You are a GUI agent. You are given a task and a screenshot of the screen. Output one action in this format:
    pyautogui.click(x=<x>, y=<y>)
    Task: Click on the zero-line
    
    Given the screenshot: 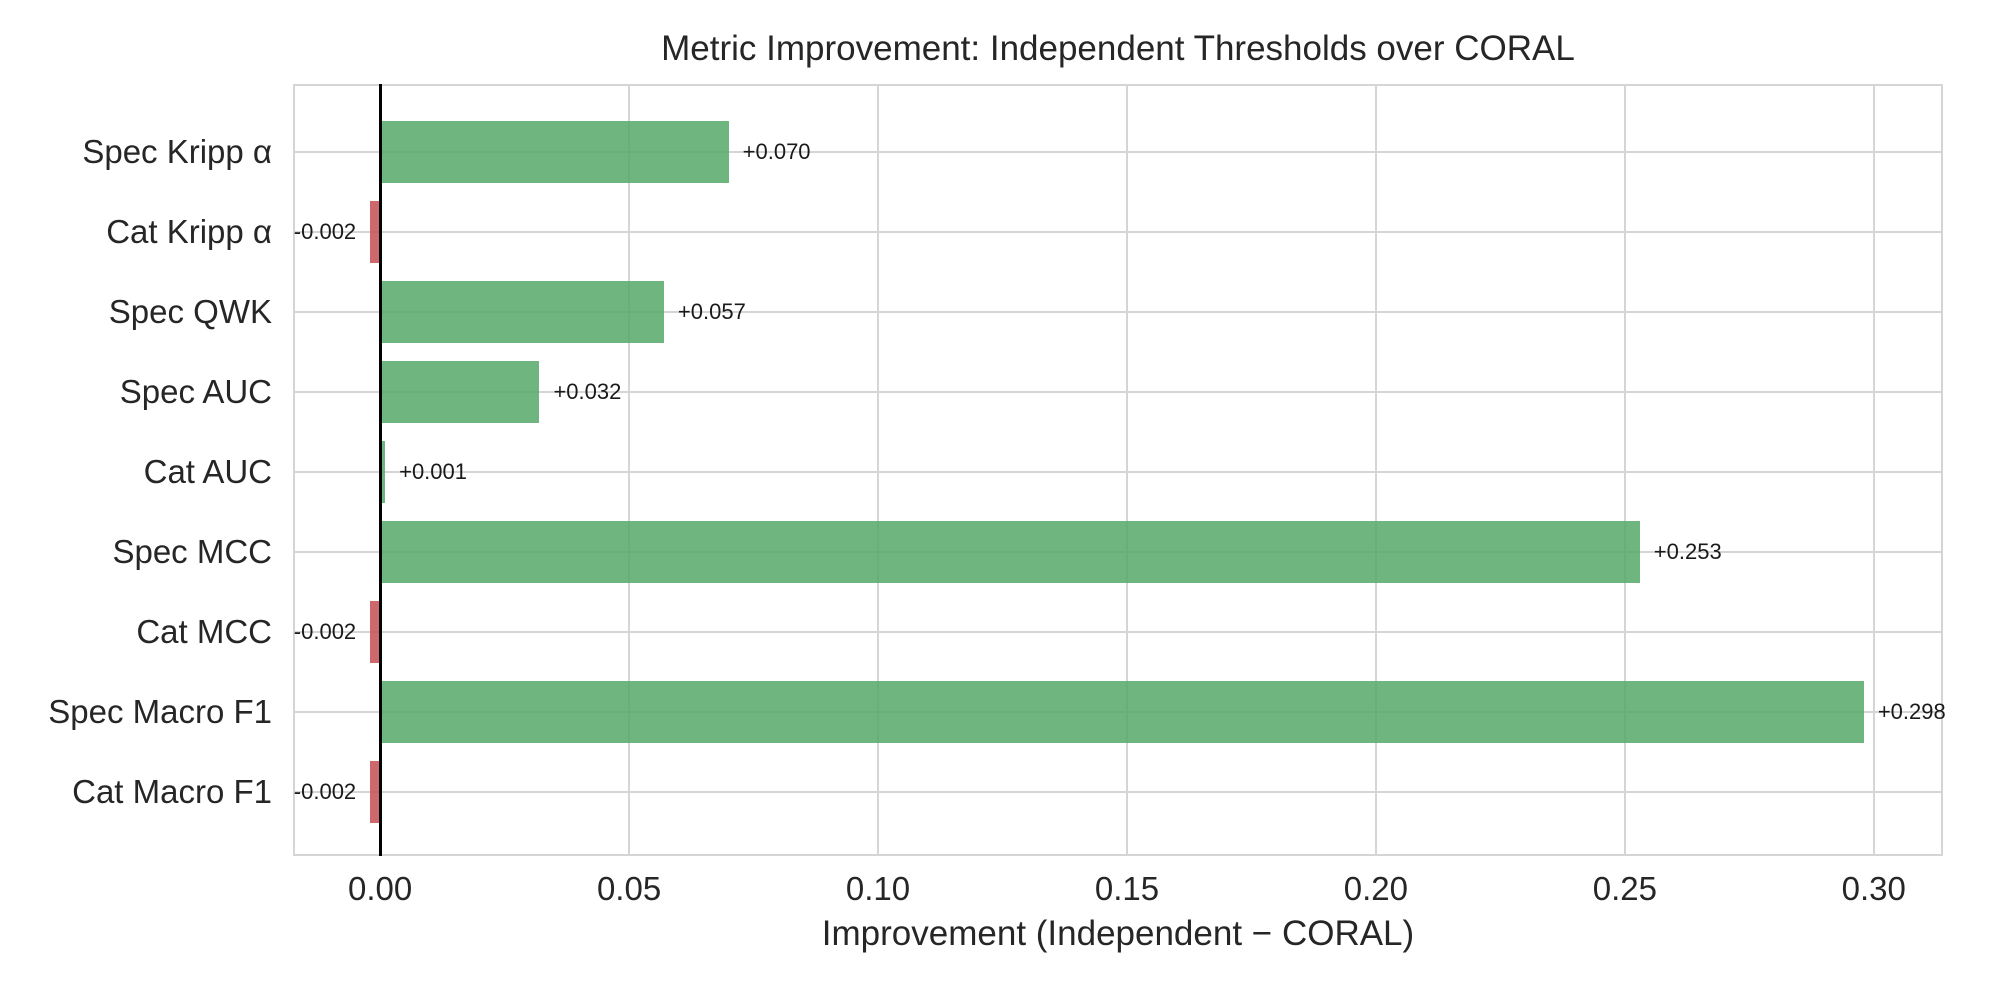 What is the action you would take?
    pyautogui.click(x=380, y=470)
    